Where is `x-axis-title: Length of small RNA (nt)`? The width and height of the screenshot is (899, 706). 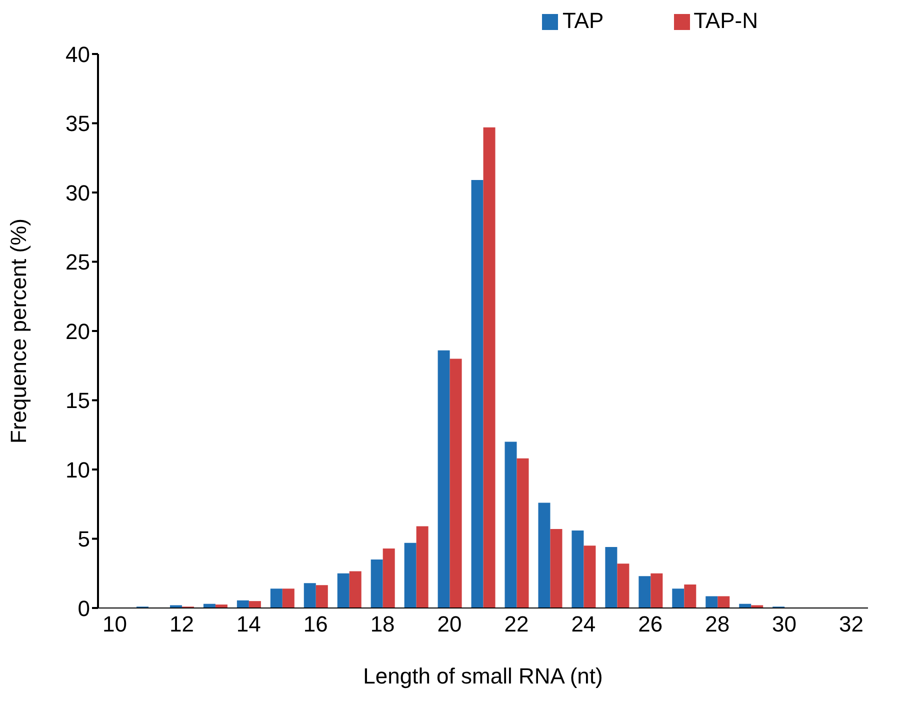 x-axis-title: Length of small RNA (nt) is located at coordinates (483, 676).